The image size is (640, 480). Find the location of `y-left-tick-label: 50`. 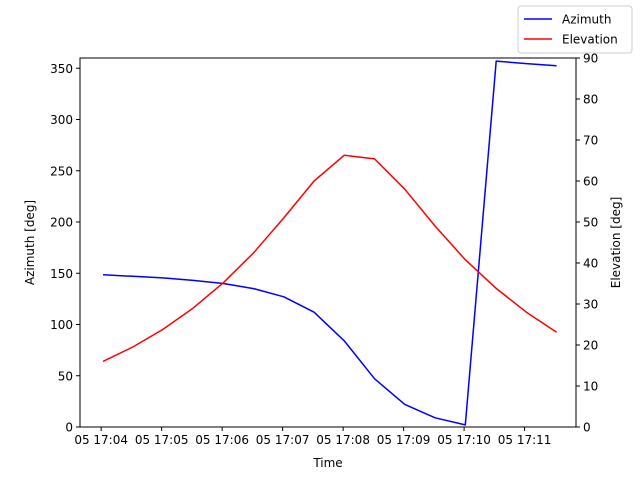

y-left-tick-label: 50 is located at coordinates (65, 376).